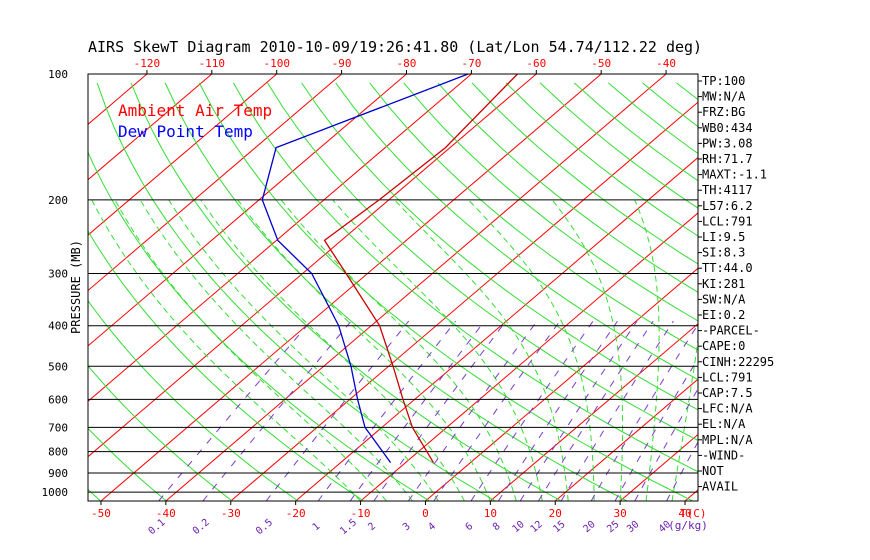  What do you see at coordinates (264, 527) in the screenshot?
I see `mixing-ratio-tick-label: 0.5` at bounding box center [264, 527].